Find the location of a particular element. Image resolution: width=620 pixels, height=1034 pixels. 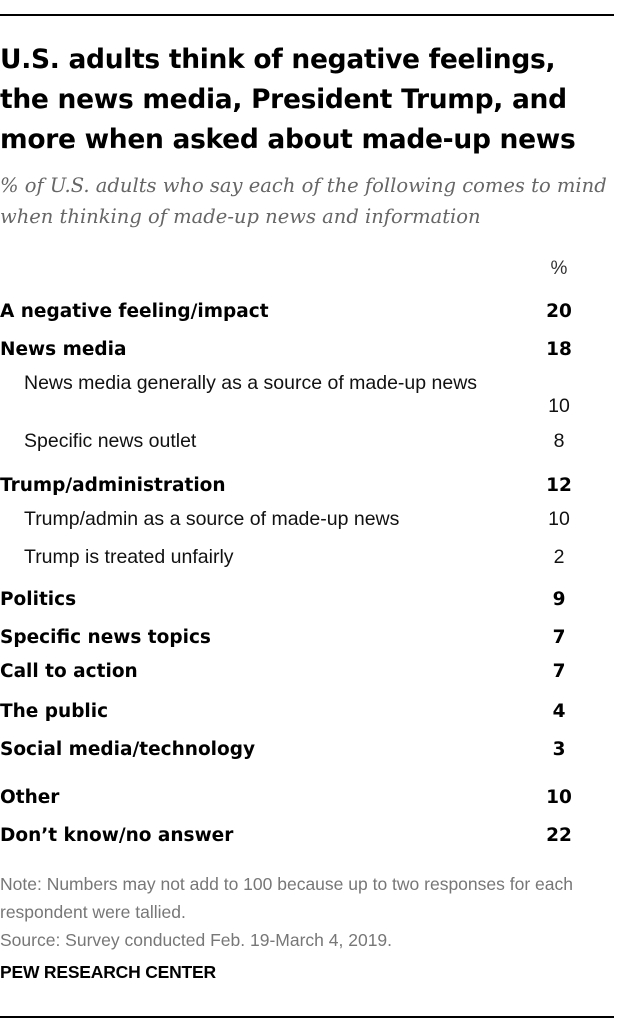

row-value: 22 is located at coordinates (559, 835).